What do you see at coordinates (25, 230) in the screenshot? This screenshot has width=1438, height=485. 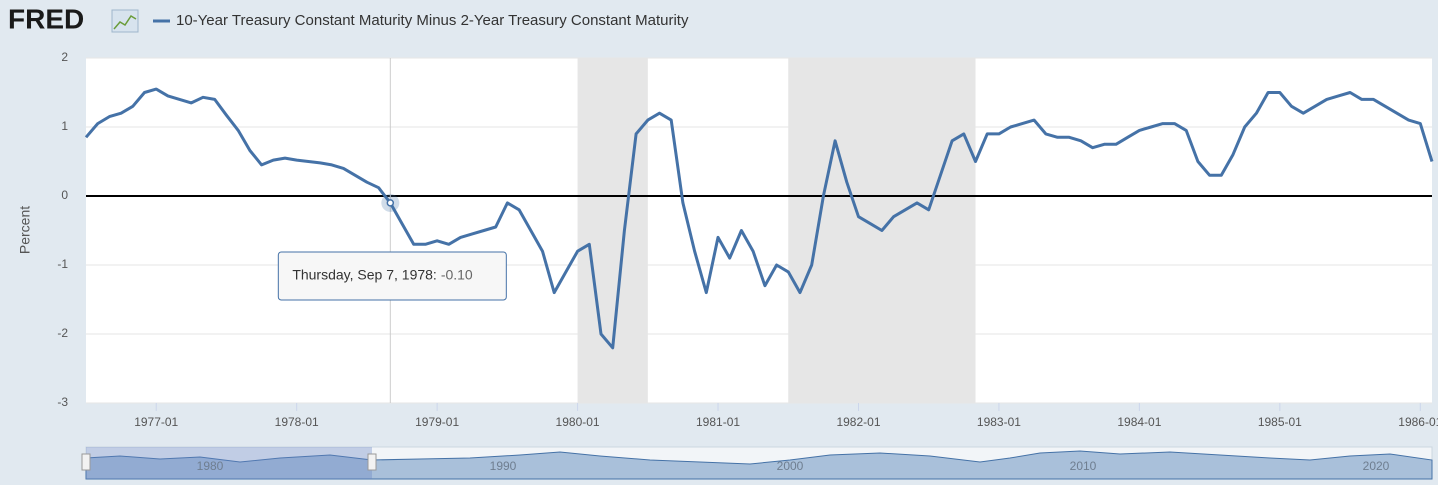 I see `y-axis-label: Percent` at bounding box center [25, 230].